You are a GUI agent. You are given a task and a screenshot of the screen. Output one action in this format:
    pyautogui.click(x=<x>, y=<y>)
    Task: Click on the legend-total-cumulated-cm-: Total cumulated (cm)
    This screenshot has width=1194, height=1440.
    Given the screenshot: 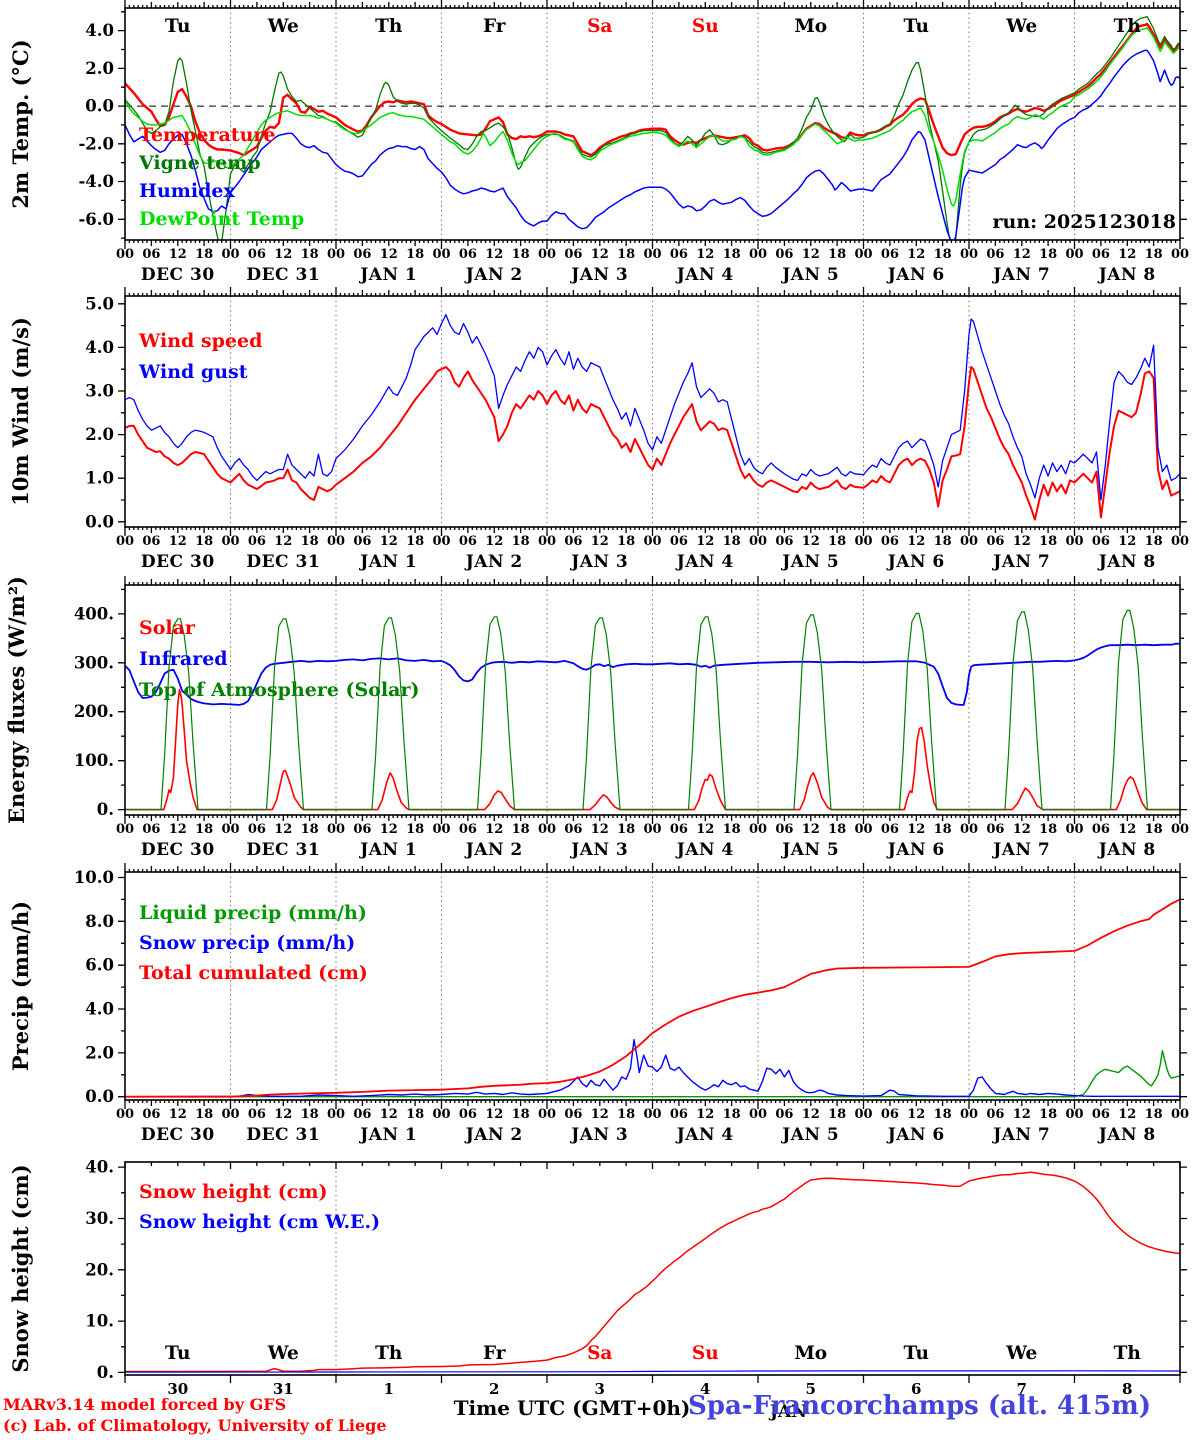 What is the action you would take?
    pyautogui.click(x=253, y=973)
    